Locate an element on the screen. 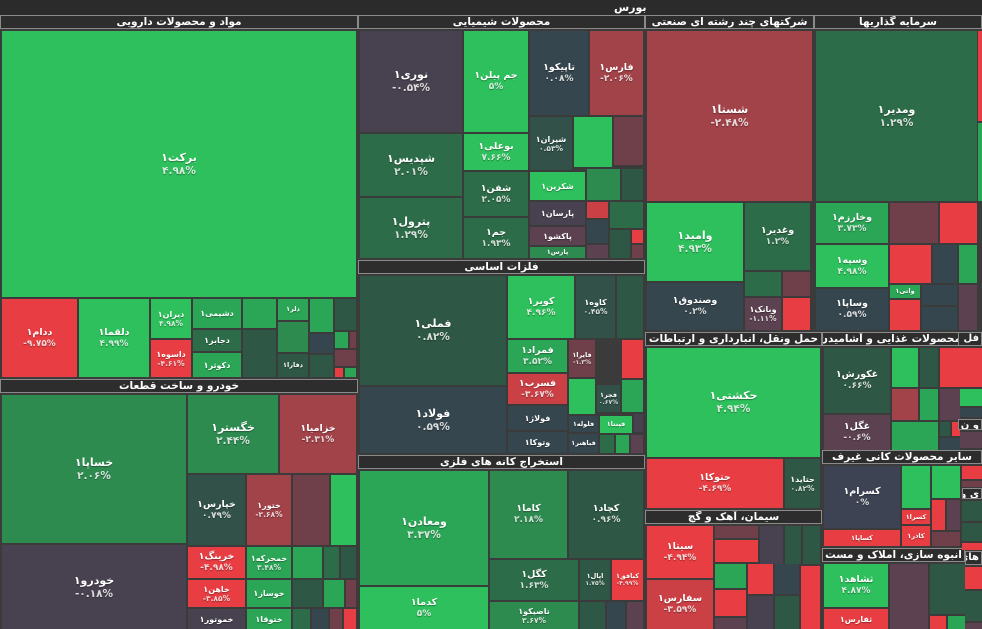 This screenshot has height=629, width=982. stock-tile-وغدیر۱: وغدیر۱ ۱.۲% is located at coordinates (777, 236).